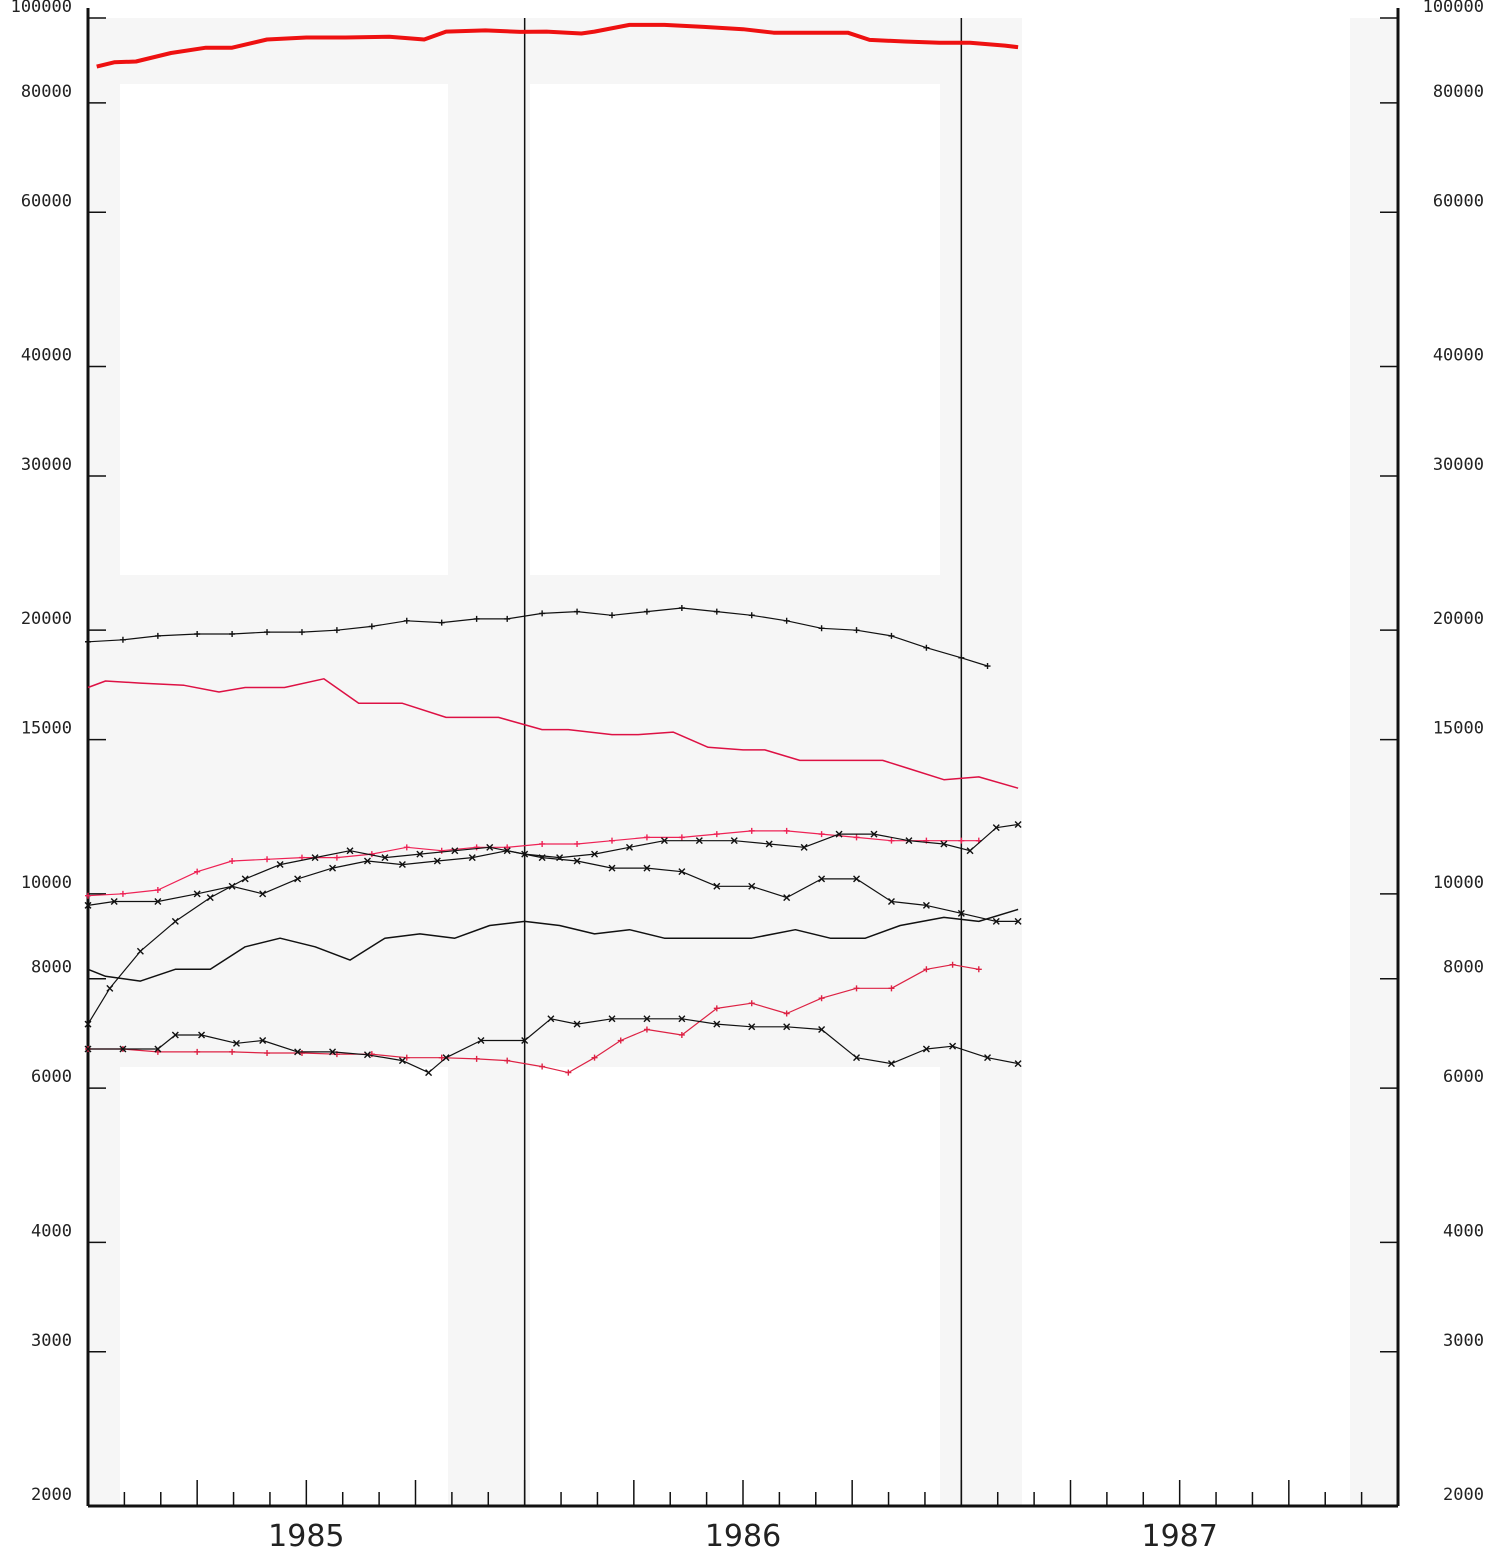 The width and height of the screenshot is (1506, 1550). I want to click on x-year-label: 1985, so click(306, 1534).